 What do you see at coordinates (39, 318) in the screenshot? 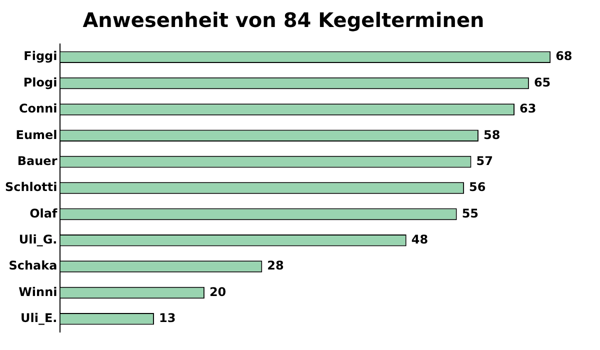
I see `y-tick-label: Uli_E.` at bounding box center [39, 318].